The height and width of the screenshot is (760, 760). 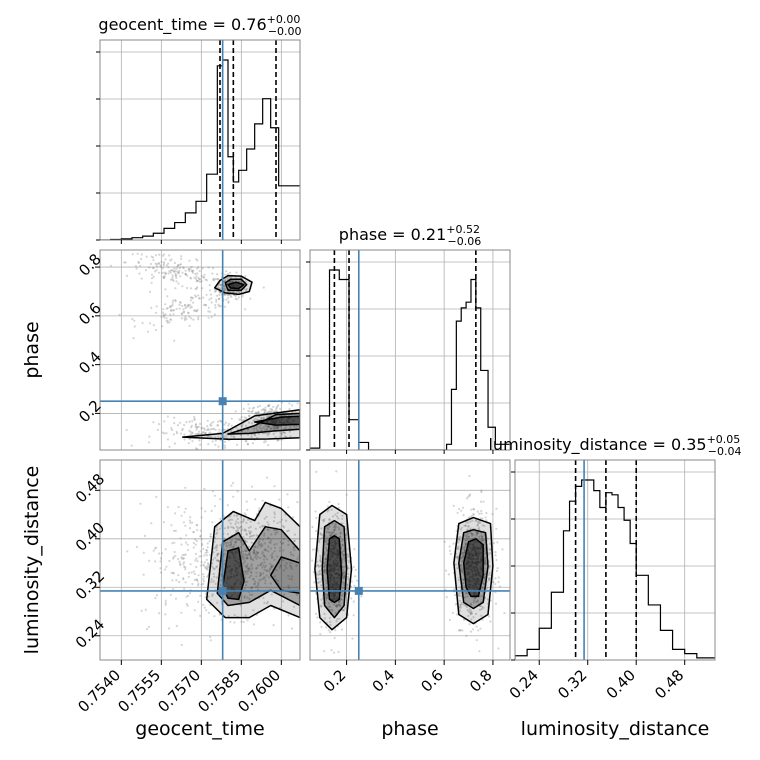 I want to click on panel-frame, so click(x=200, y=350).